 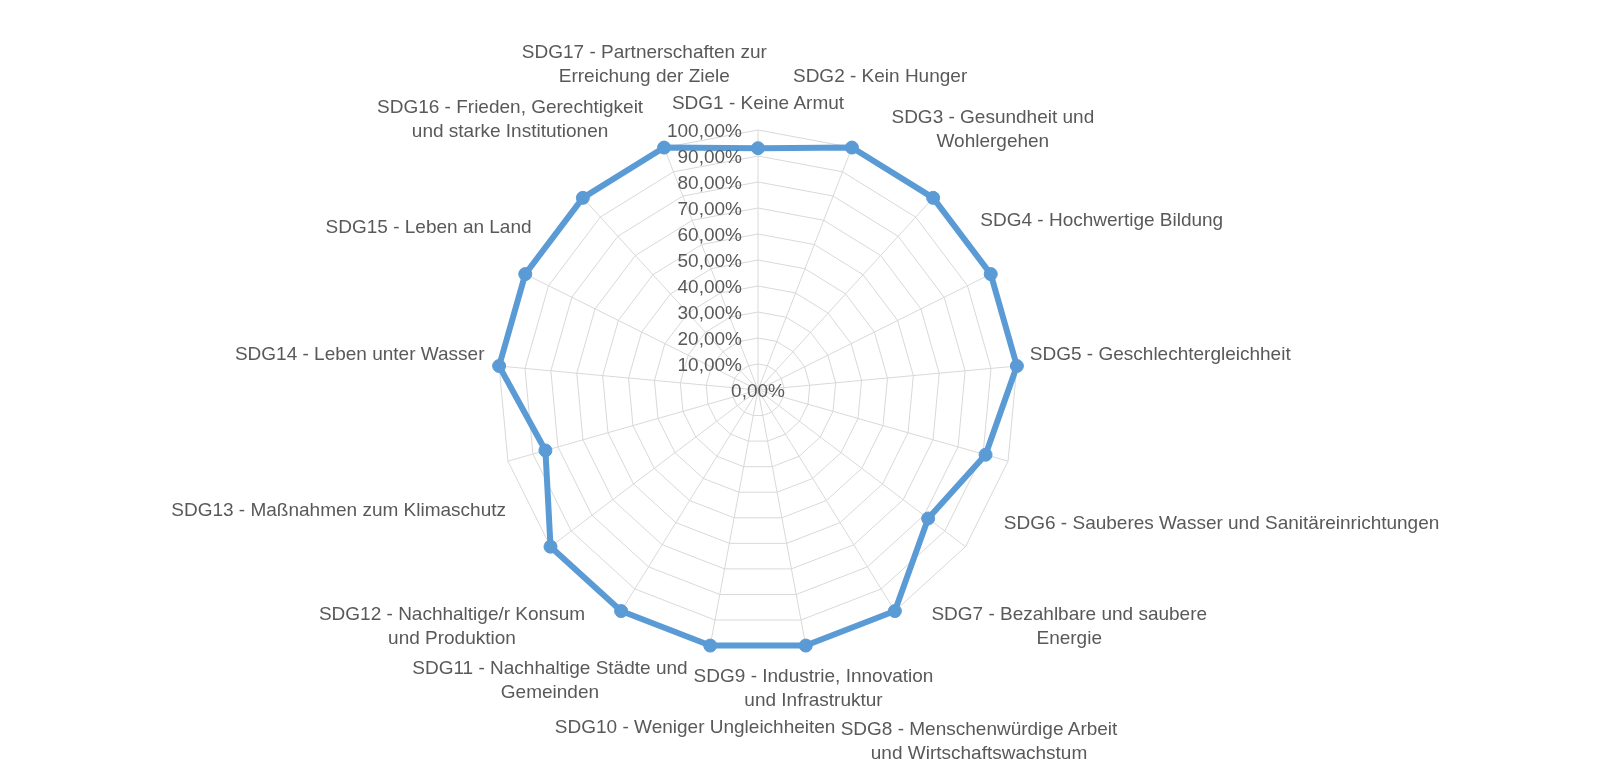 I want to click on spoke-label: SDG11 - Nachhaltige Städte und Gemeinden, so click(x=550, y=679).